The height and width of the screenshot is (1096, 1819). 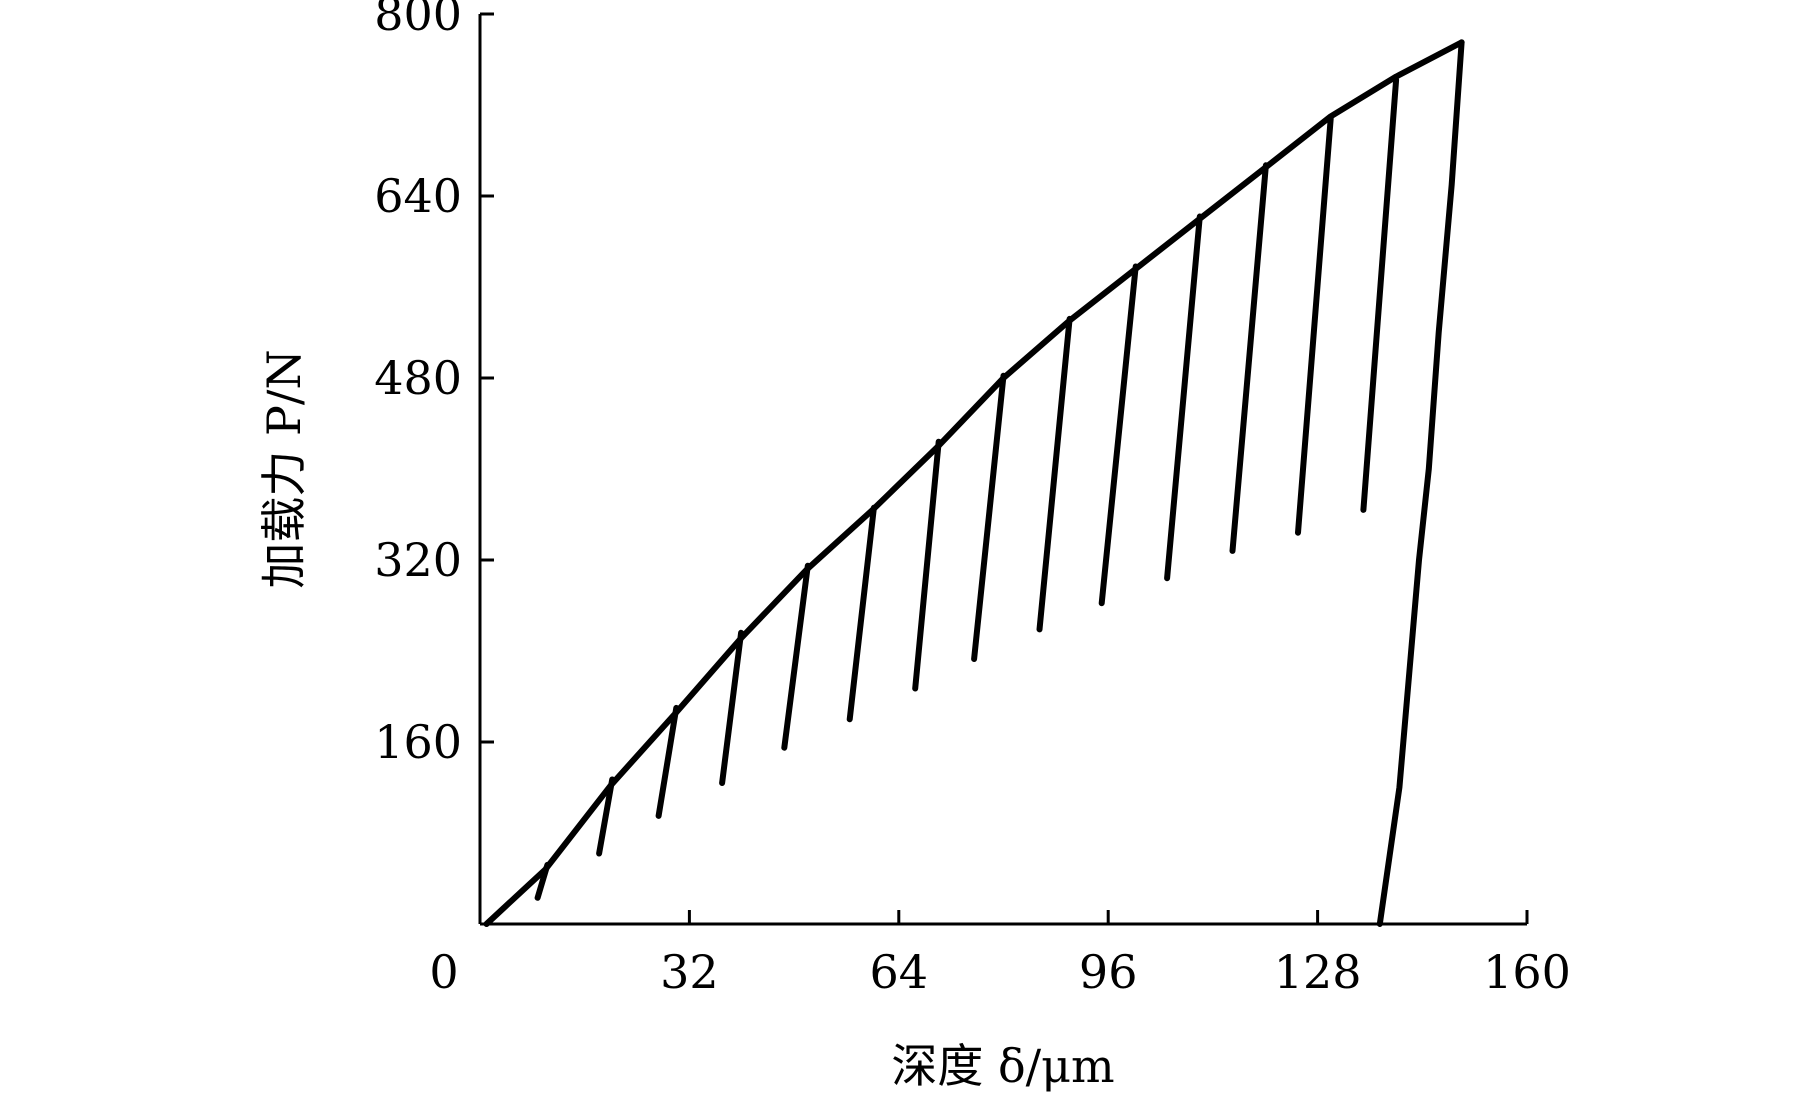 I want to click on y-tick-label: 480, so click(x=418, y=378).